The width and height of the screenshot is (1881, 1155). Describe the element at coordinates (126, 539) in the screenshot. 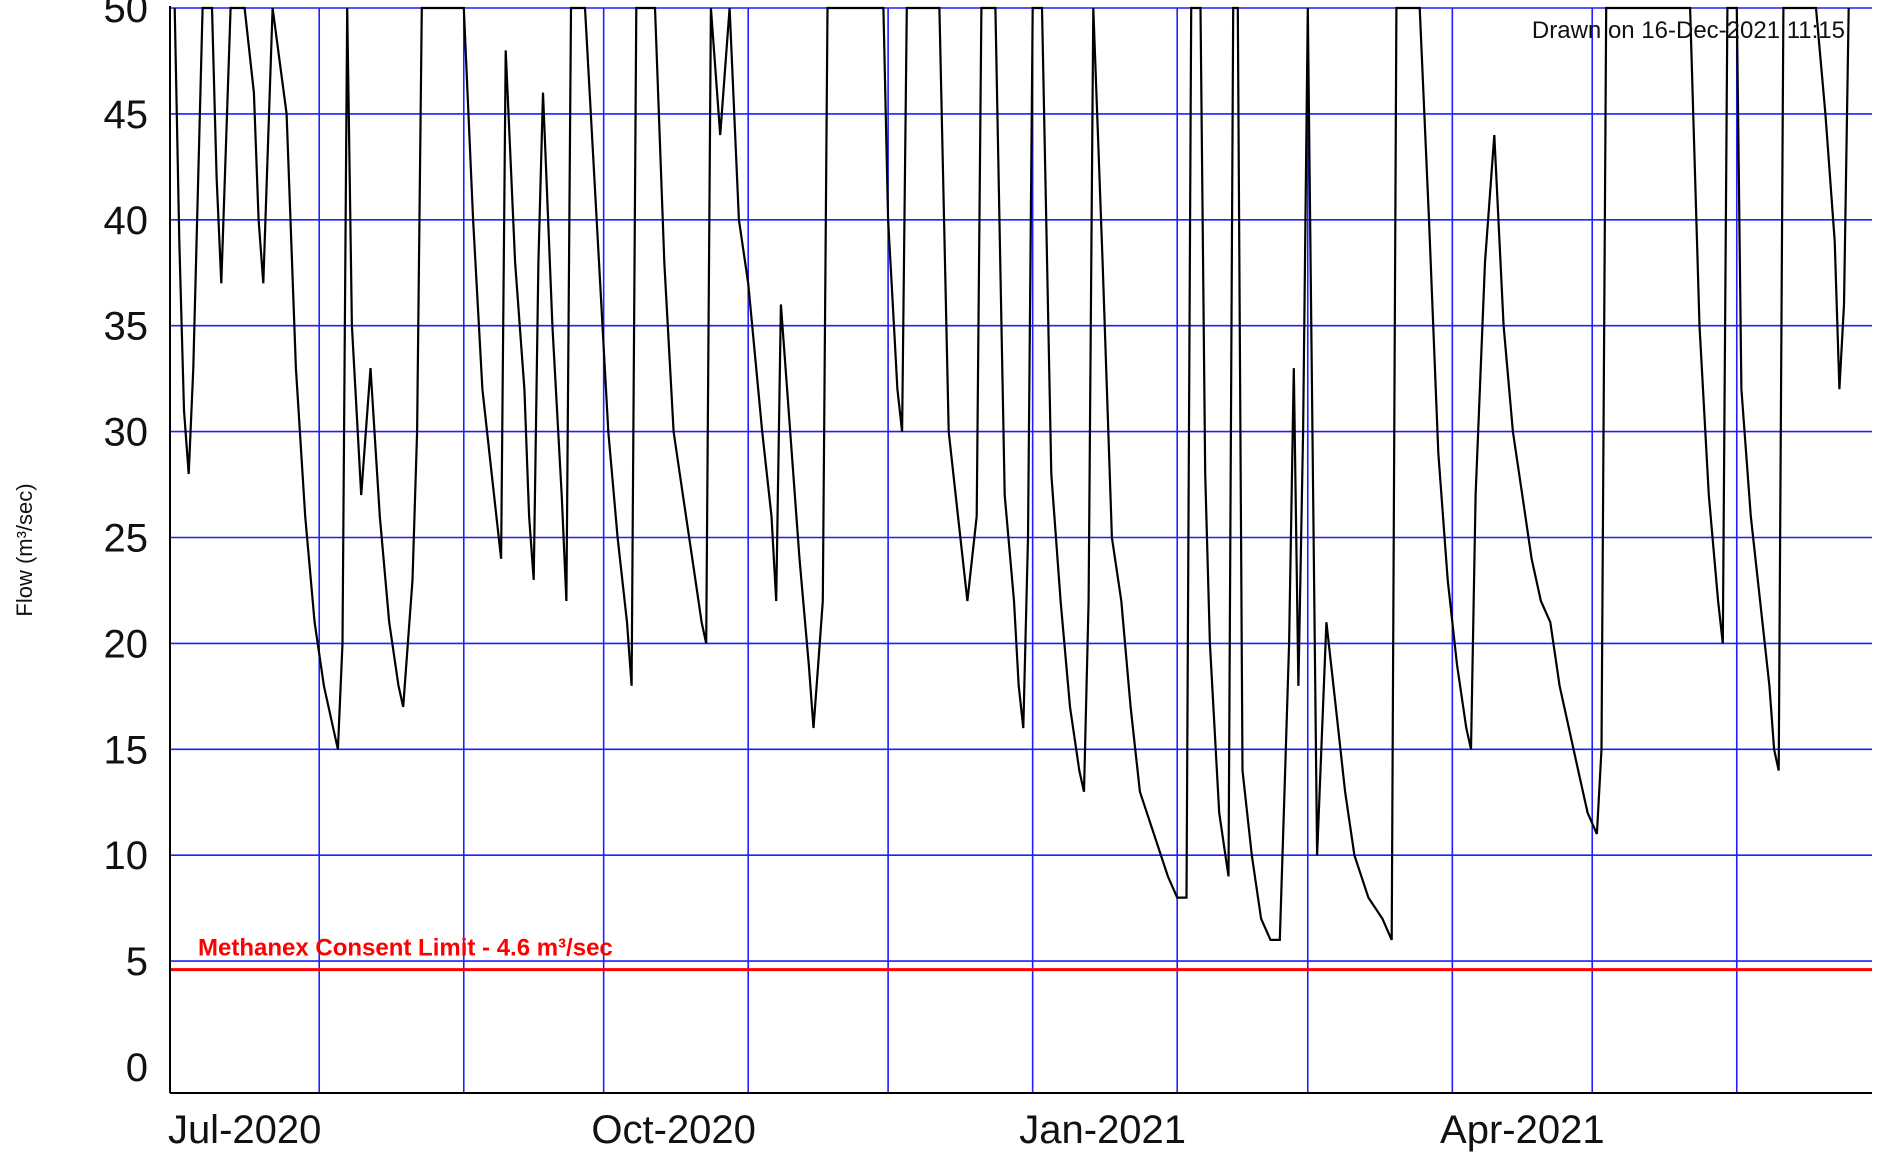

I see `y-tick-label: 25` at that location.